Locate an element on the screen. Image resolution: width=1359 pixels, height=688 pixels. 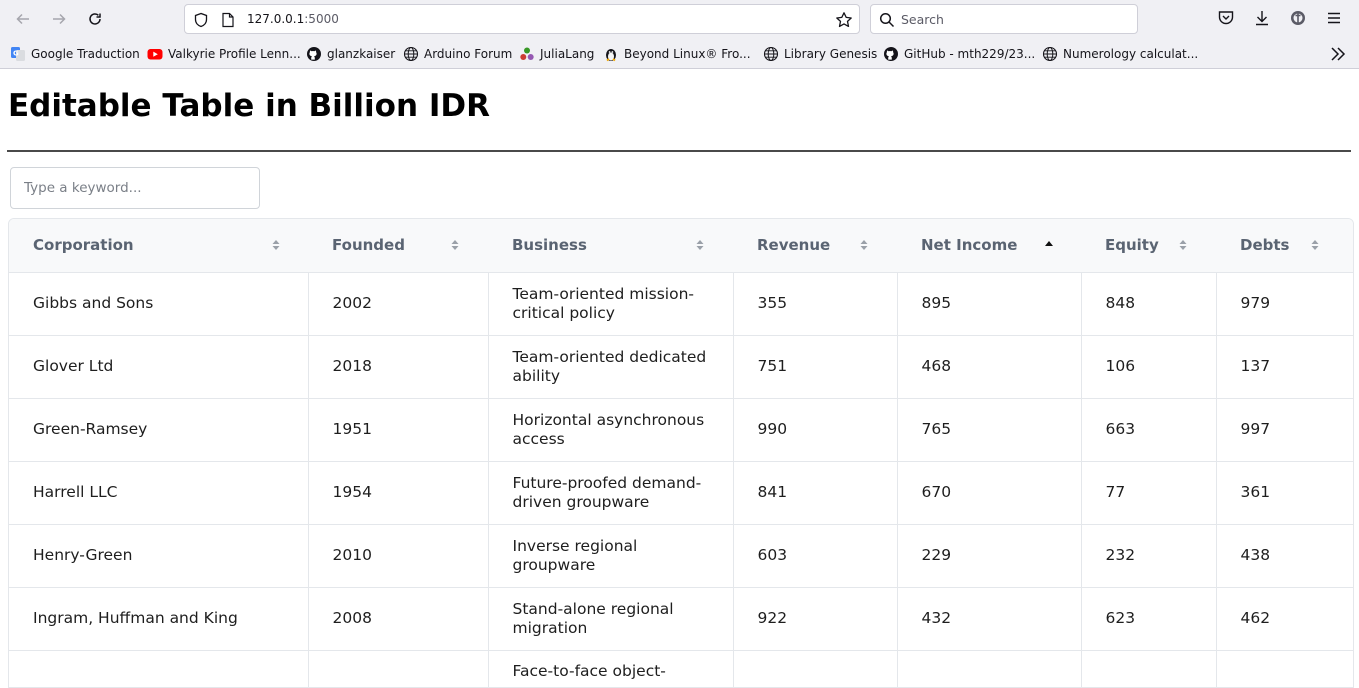
cell-business: Team-oriented dedicated ability is located at coordinates (611, 366).